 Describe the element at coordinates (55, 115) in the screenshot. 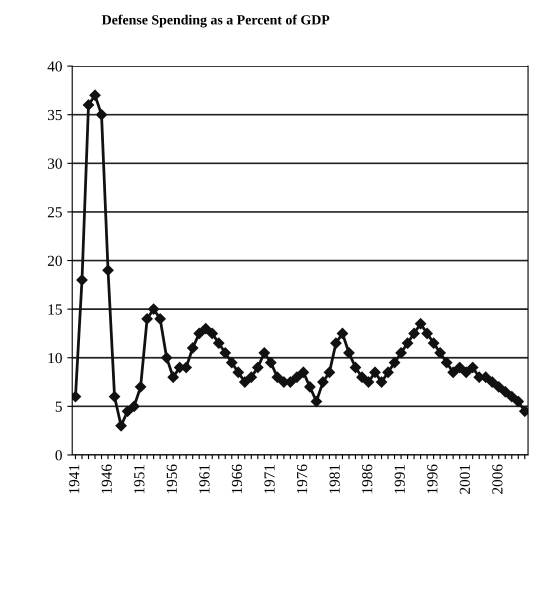

I see `y-tick-label: 35` at that location.